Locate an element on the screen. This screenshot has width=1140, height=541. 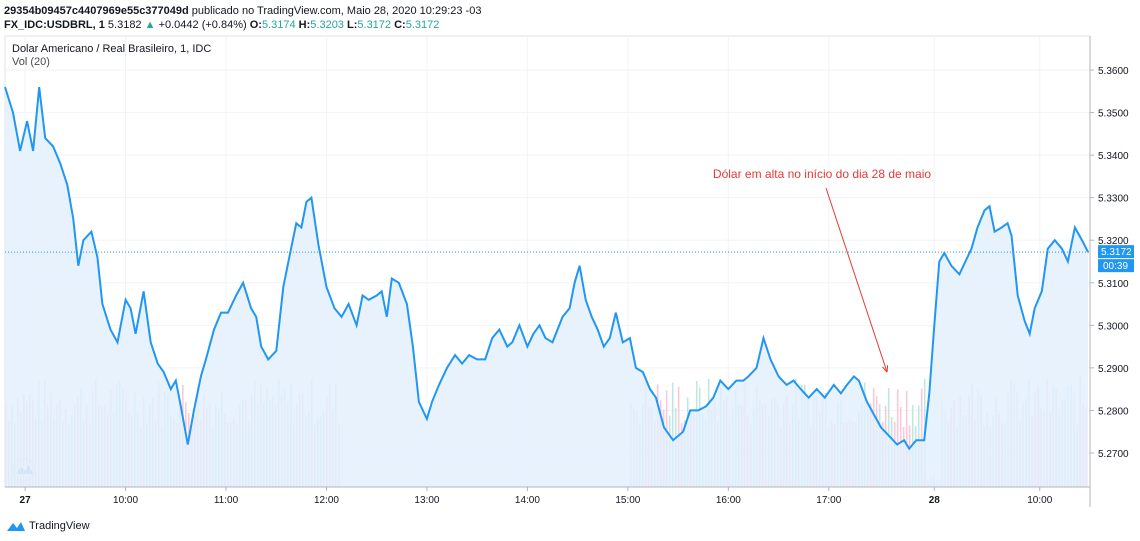
x-tick-label: 15:00 is located at coordinates (627, 500).